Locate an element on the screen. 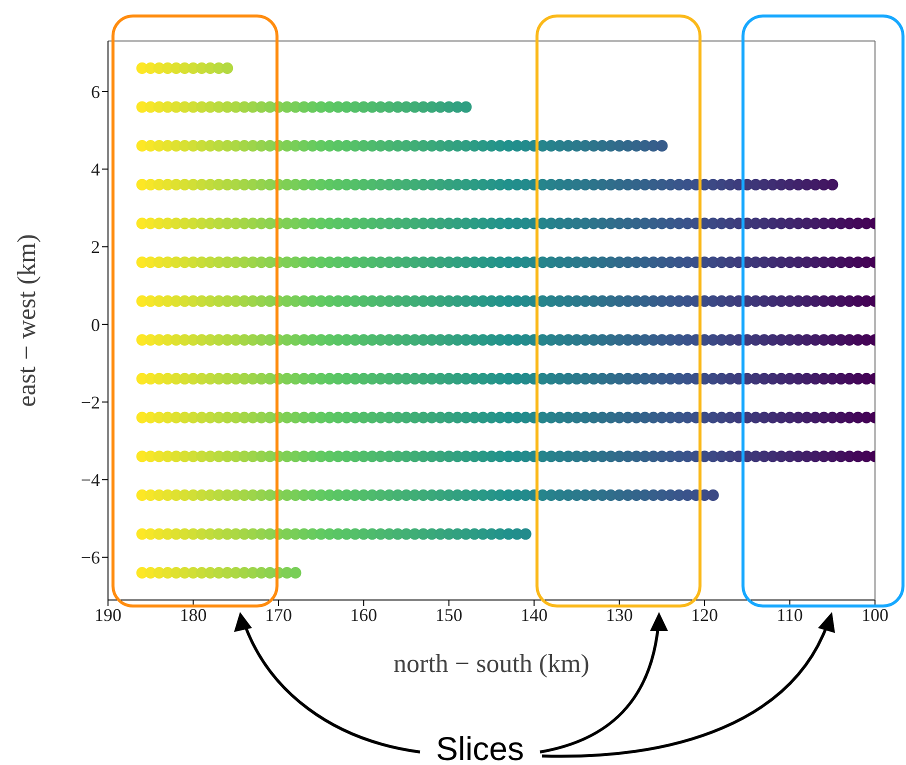  x-tick-label: 110 is located at coordinates (789, 614).